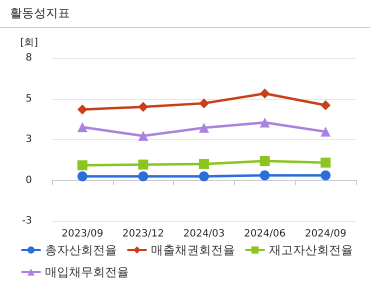 Image resolution: width=370 pixels, height=285 pixels. Describe the element at coordinates (29, 98) in the screenshot. I see `y-tick-label: 5` at that location.